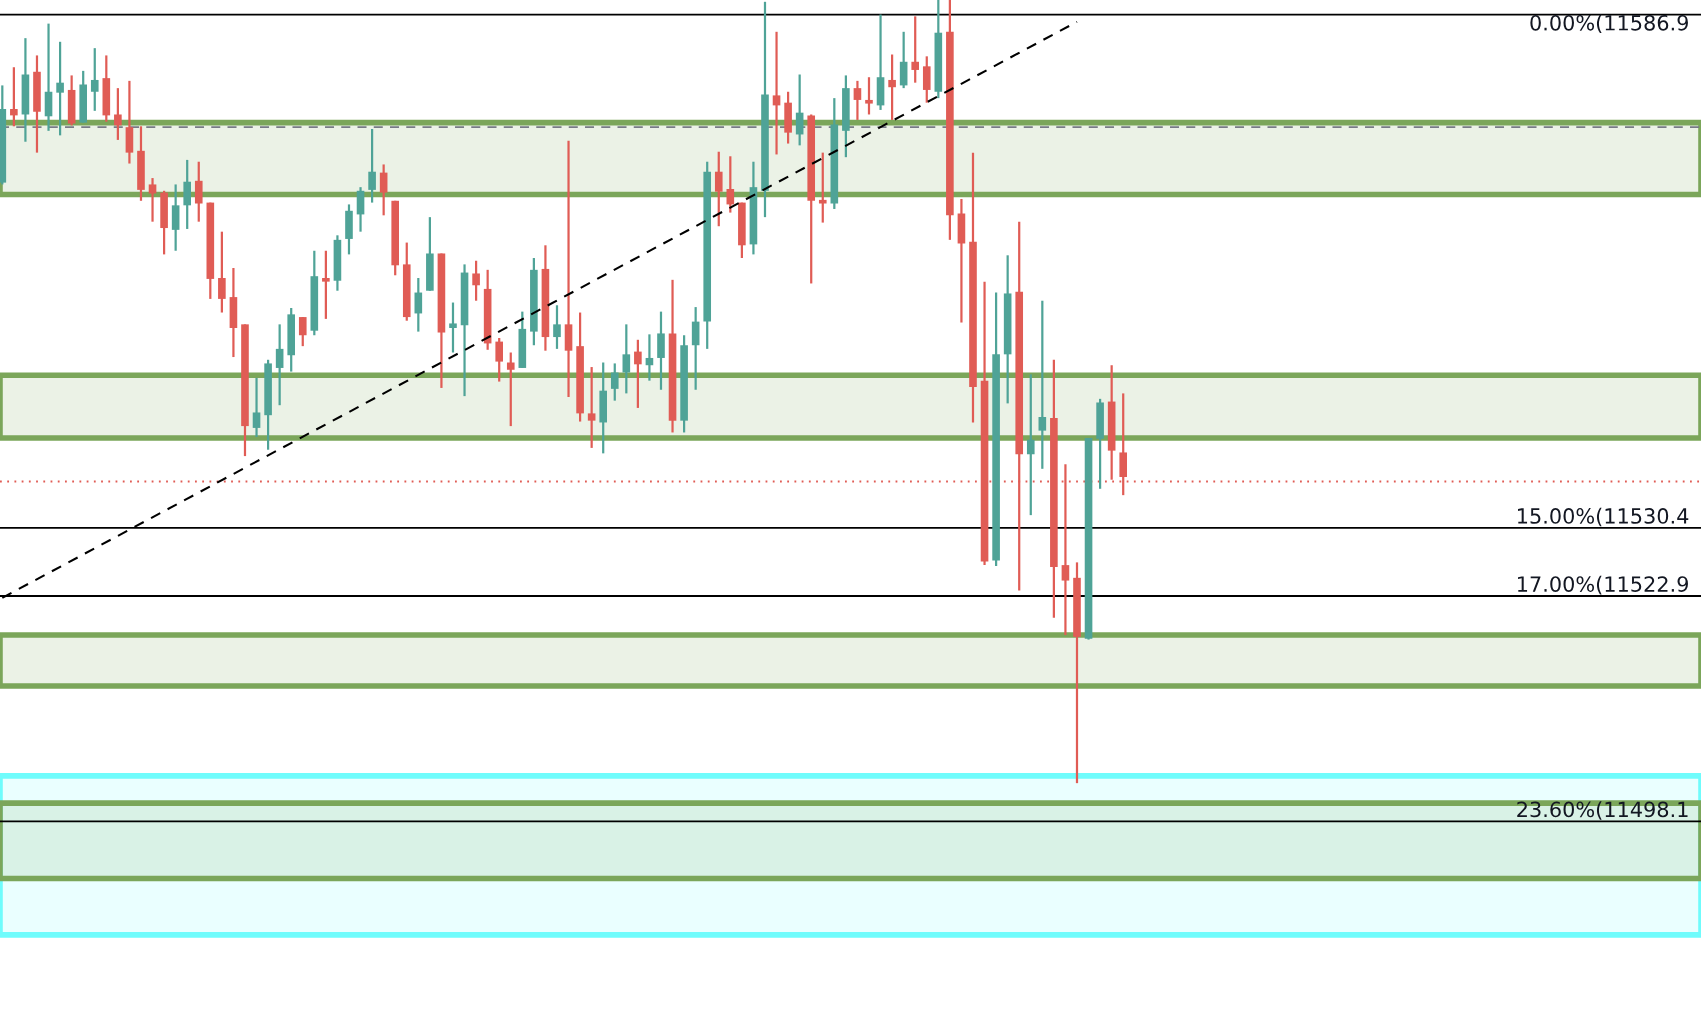 This screenshot has height=1033, width=1701. I want to click on ref-line-label: 15.00%(11530.4, so click(1603, 517).